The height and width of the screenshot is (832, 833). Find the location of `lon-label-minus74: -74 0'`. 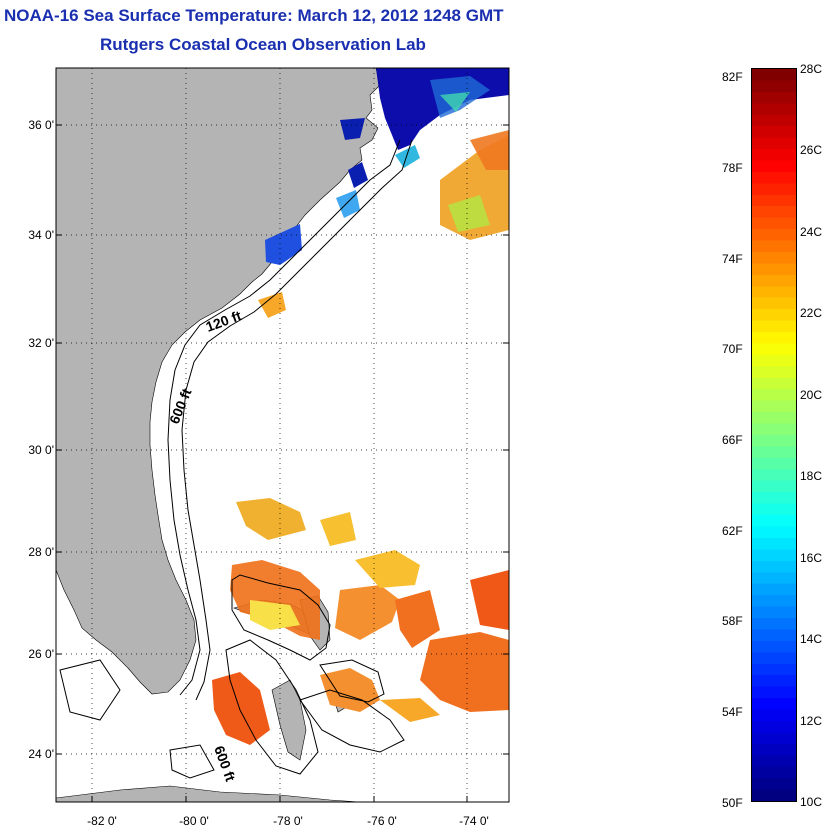

lon-label-minus74: -74 0' is located at coordinates (474, 821).